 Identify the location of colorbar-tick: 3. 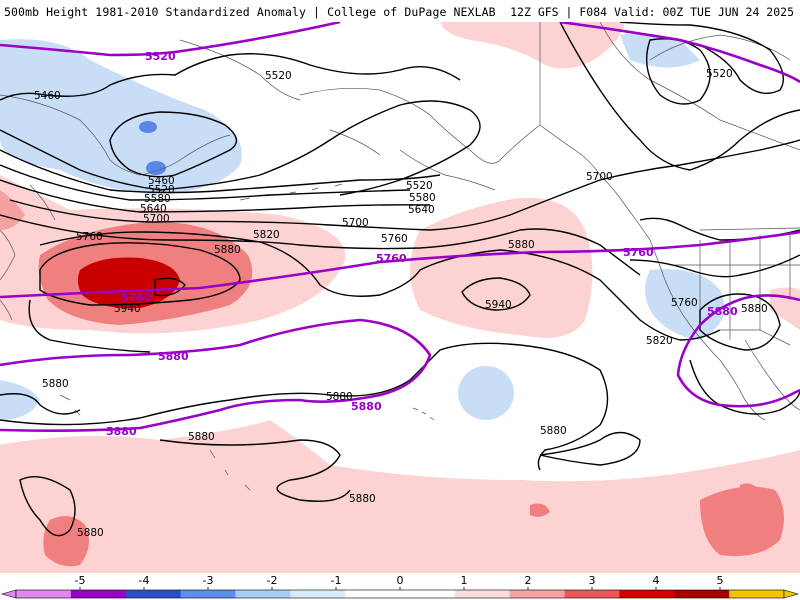
(592, 580).